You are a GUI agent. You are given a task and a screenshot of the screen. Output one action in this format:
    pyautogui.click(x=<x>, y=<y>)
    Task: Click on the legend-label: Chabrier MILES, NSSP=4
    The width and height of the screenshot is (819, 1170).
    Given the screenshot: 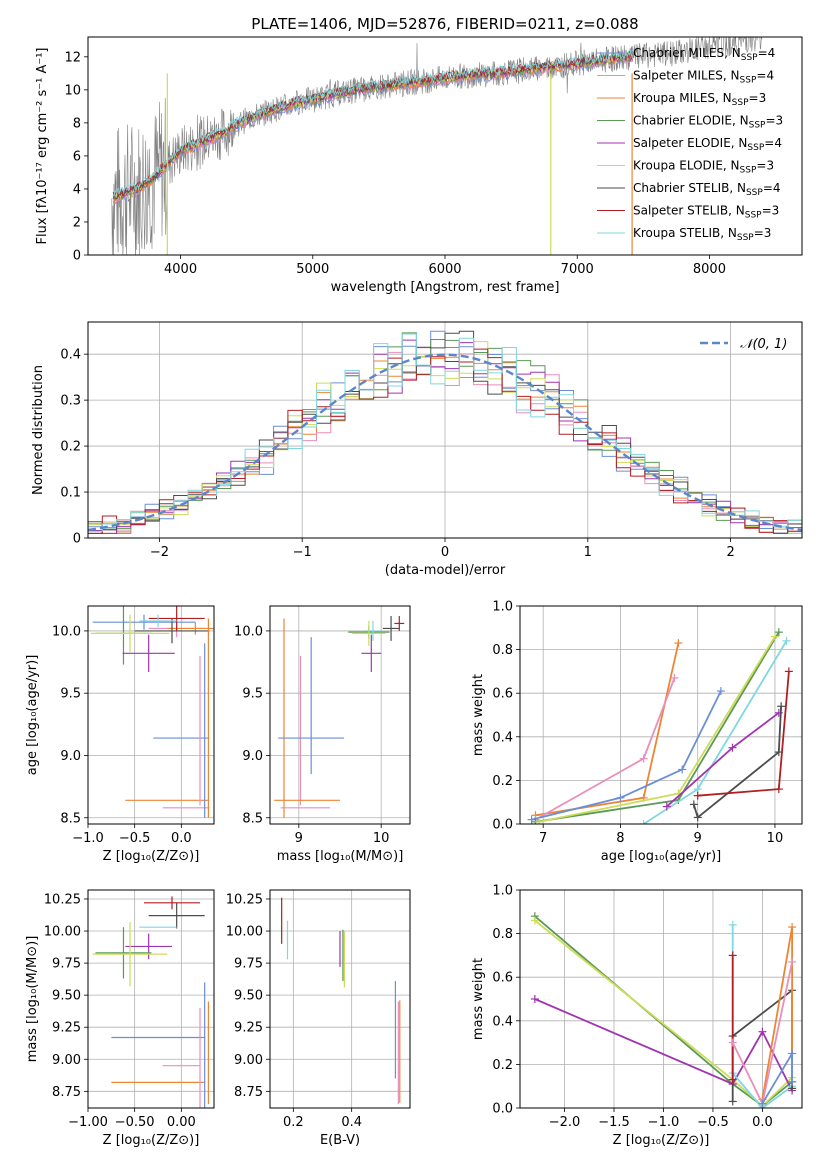 What is the action you would take?
    pyautogui.click(x=704, y=54)
    